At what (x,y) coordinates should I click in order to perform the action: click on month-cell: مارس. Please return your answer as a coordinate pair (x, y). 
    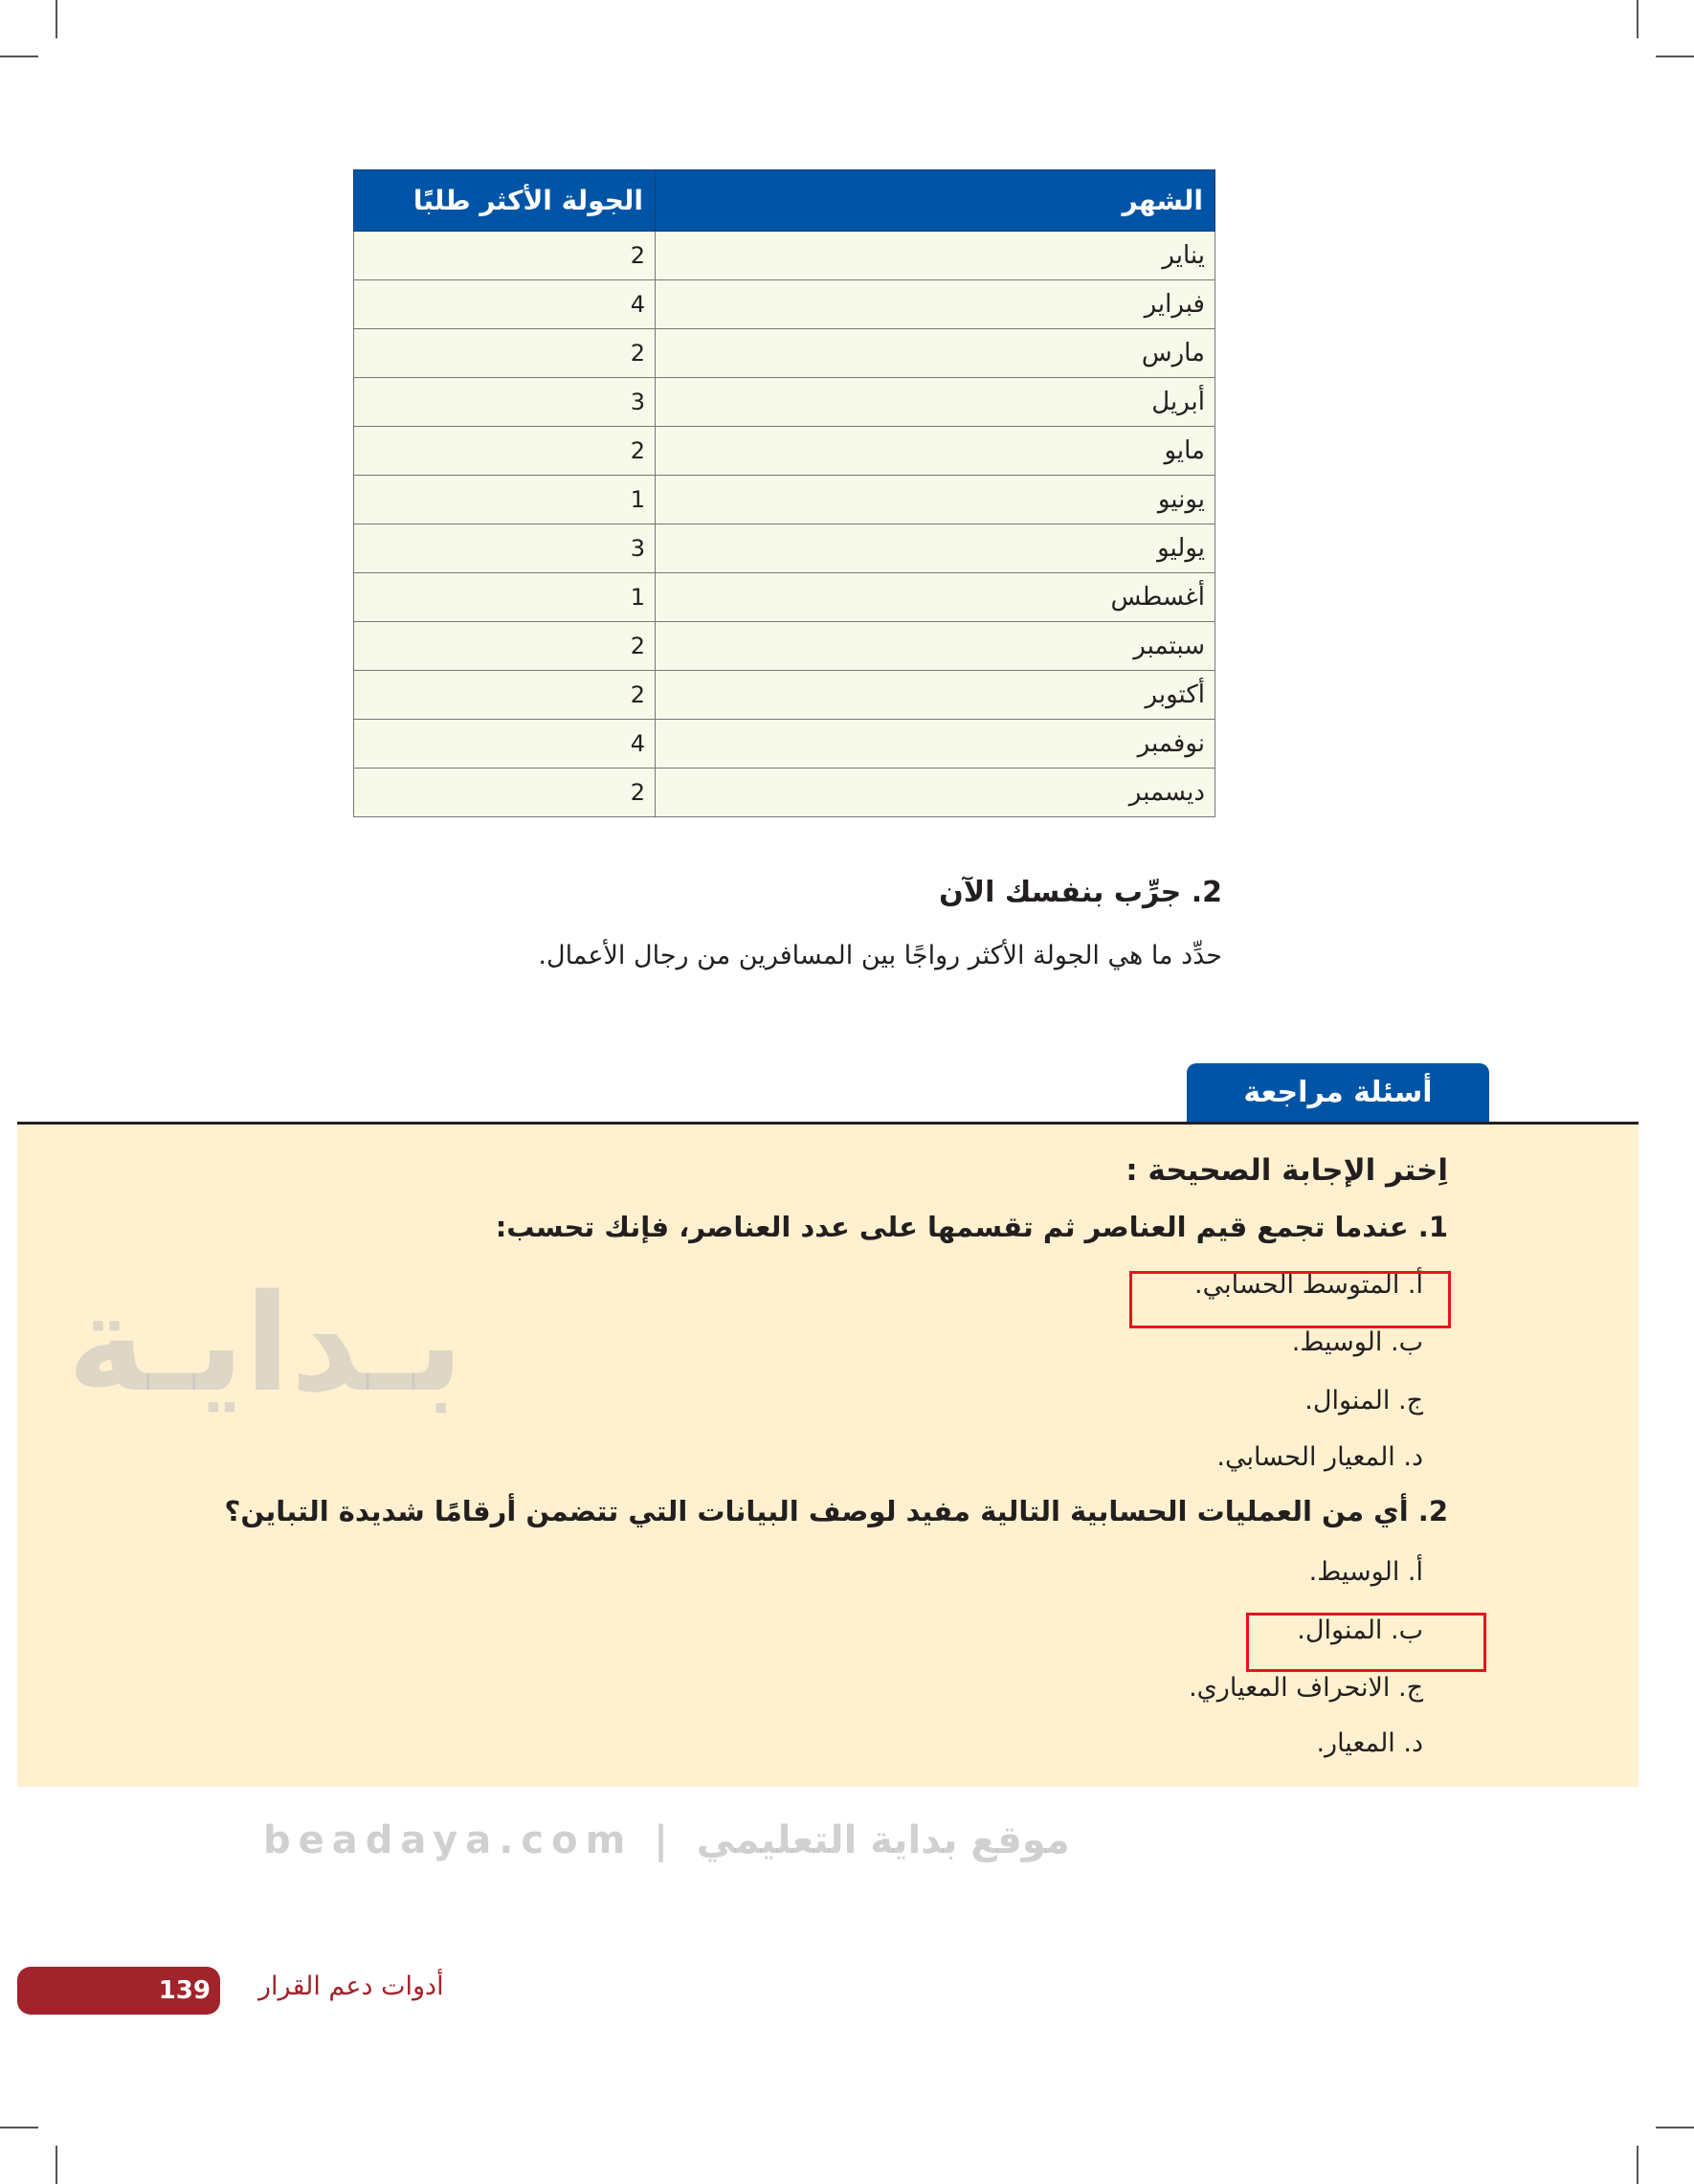
    Looking at the image, I should click on (935, 353).